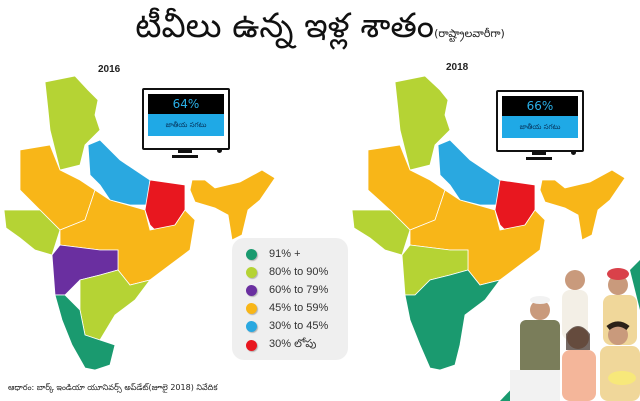 The width and height of the screenshot is (640, 401). What do you see at coordinates (469, 33) in the screenshot?
I see `title-sub: (రాష్ట్రాలవారీగా)` at bounding box center [469, 33].